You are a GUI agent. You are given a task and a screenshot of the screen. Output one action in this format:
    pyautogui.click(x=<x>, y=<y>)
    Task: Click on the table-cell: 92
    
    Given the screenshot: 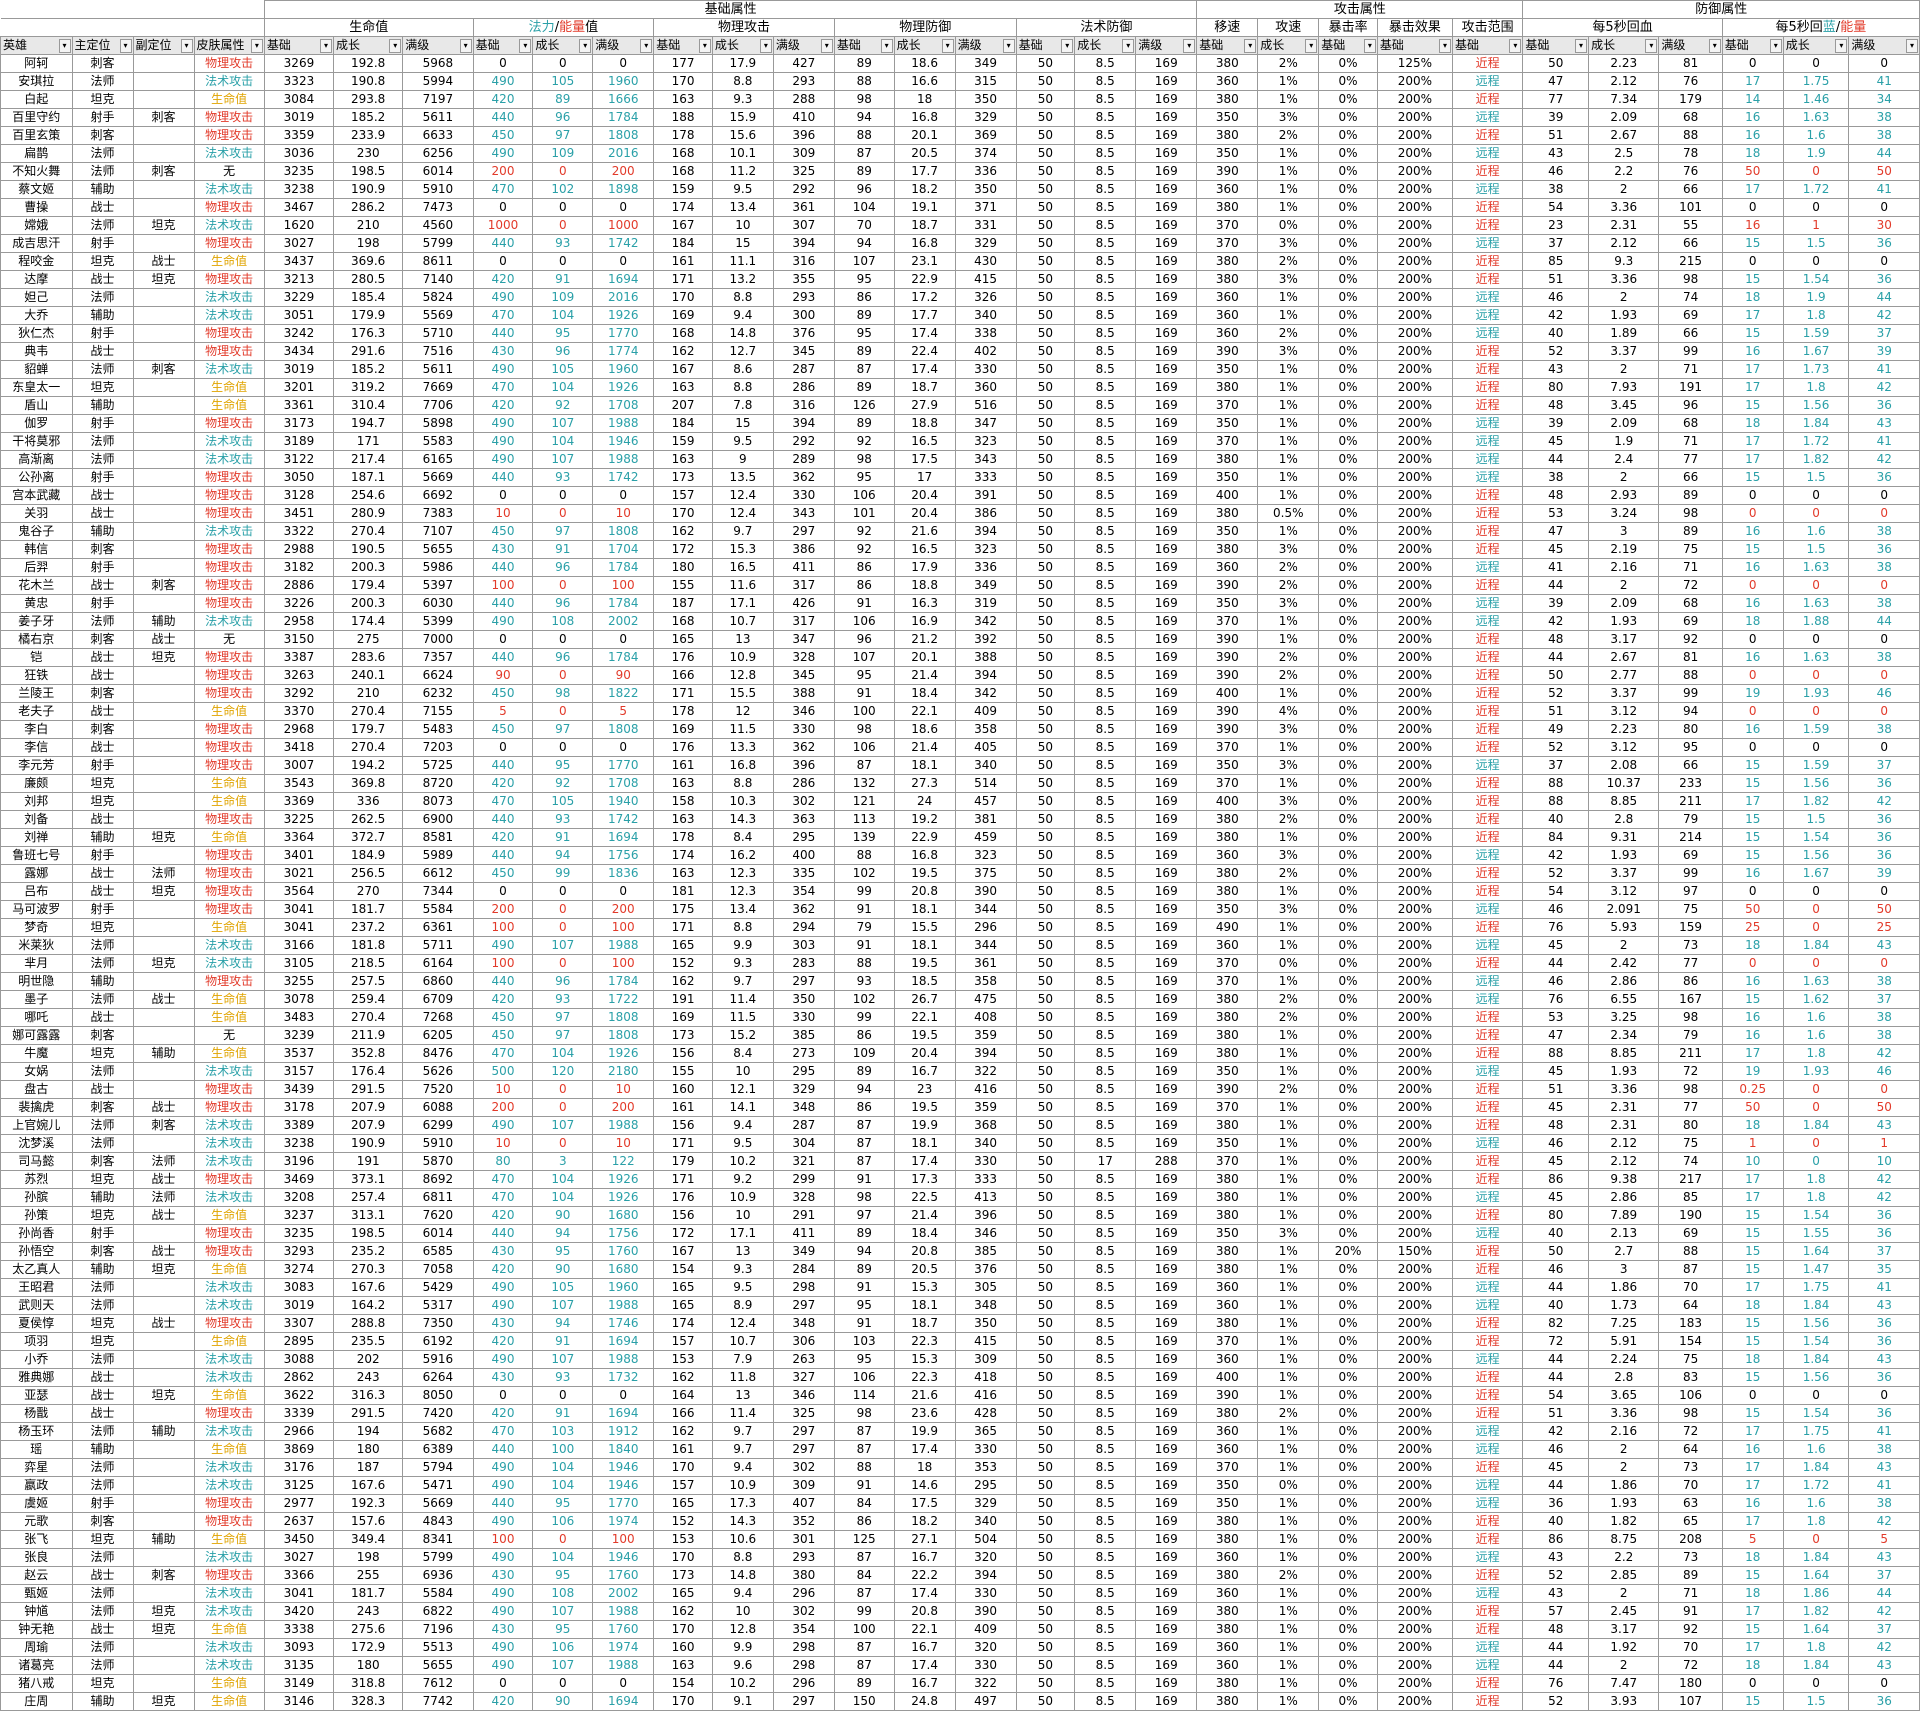 What is the action you would take?
    pyautogui.click(x=864, y=549)
    